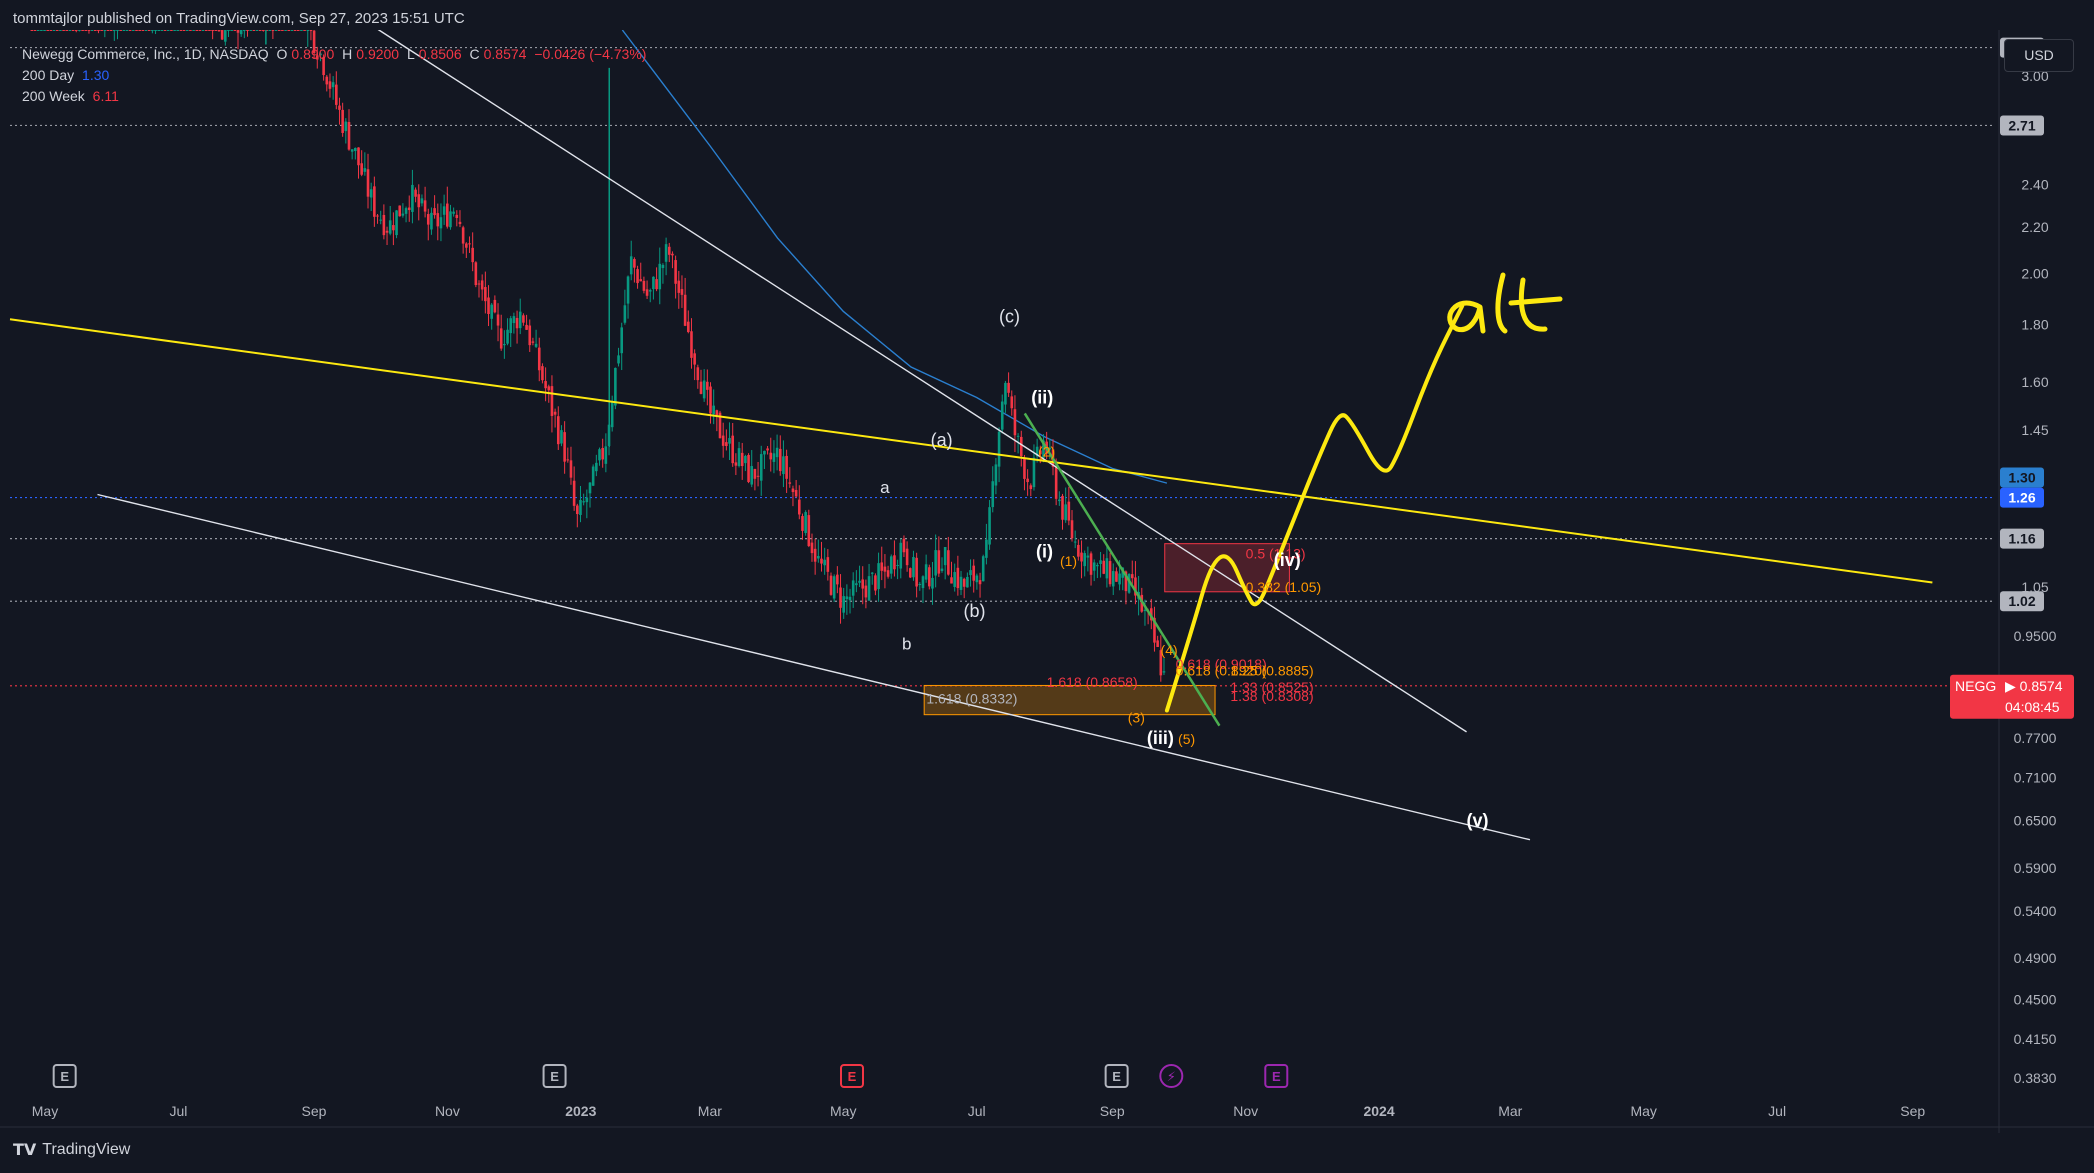  Describe the element at coordinates (347, 54) in the screenshot. I see `legend-high-label: H` at that location.